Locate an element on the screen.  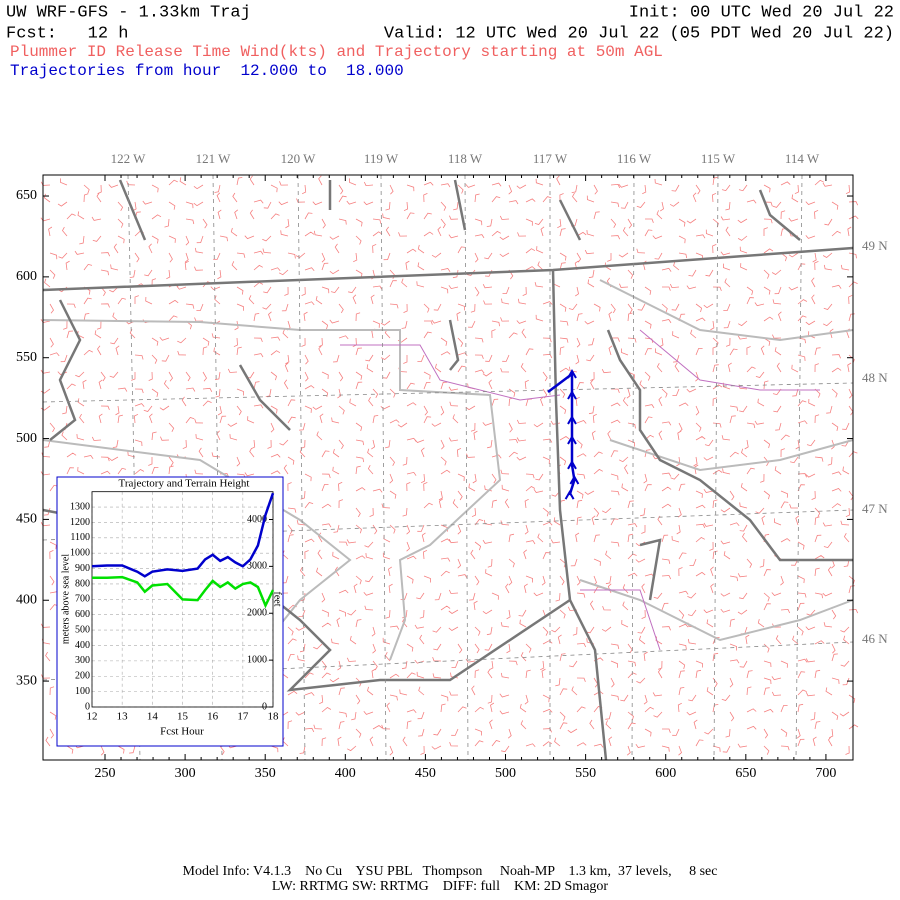
y-tick-label: 650 is located at coordinates (26, 195).